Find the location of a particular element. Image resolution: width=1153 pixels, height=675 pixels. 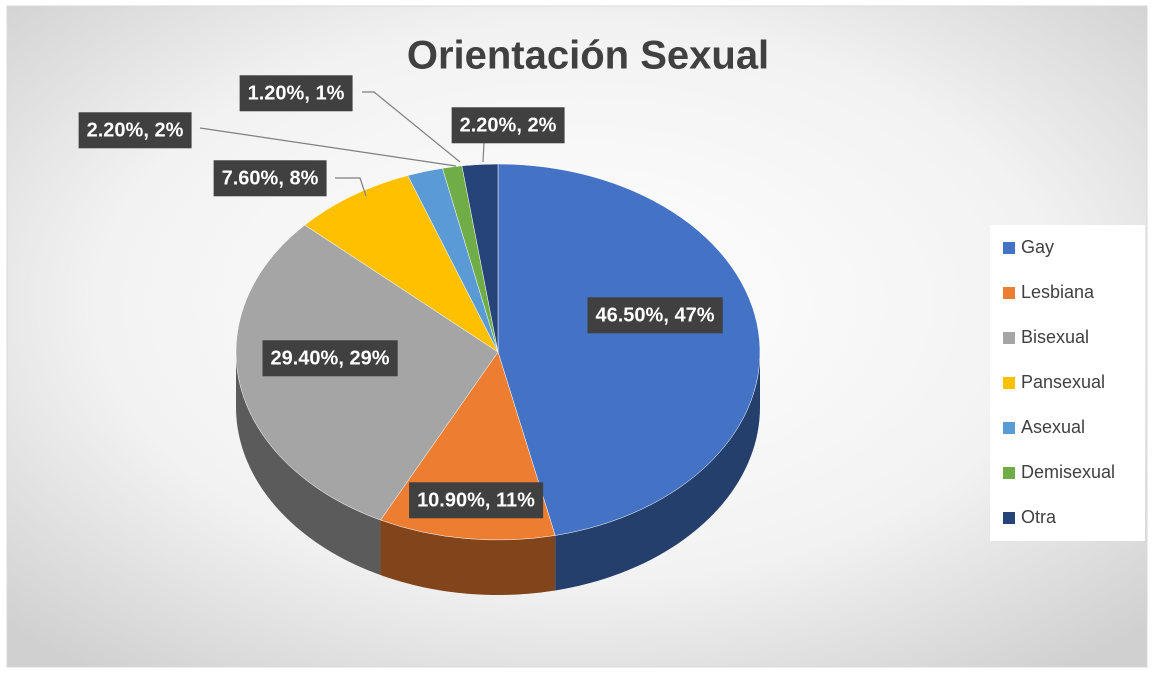

legend-label: Gay is located at coordinates (1037, 247).